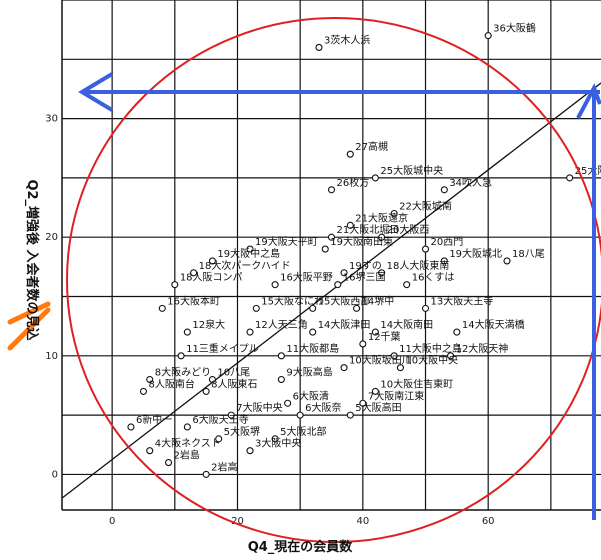 This screenshot has width=601, height=560. Describe the element at coordinates (380, 360) in the screenshot. I see `data-point-label: 10大阪坂田川` at that location.